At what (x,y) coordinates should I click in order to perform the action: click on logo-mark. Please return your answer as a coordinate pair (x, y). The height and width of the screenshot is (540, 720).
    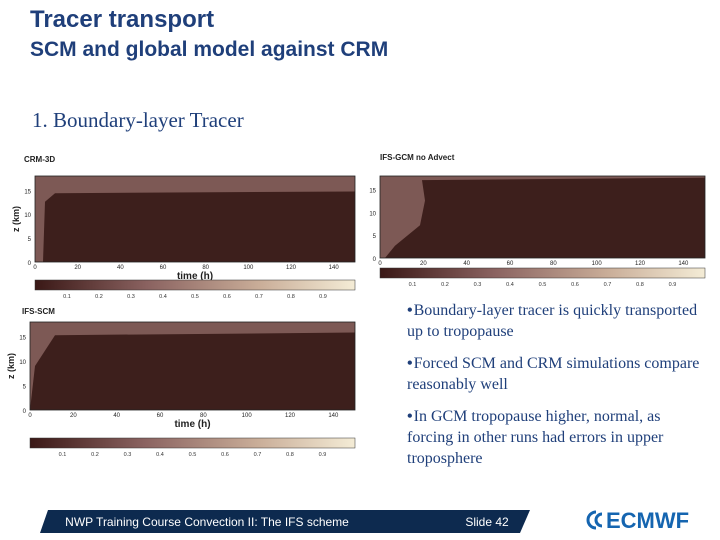
    Looking at the image, I should click on (594, 520).